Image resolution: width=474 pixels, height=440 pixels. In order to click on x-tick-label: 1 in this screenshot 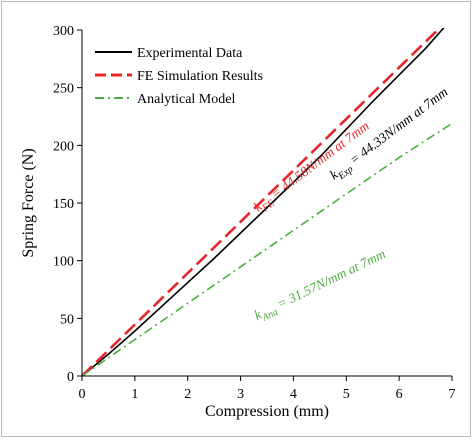, I will do `click(134, 394)`.